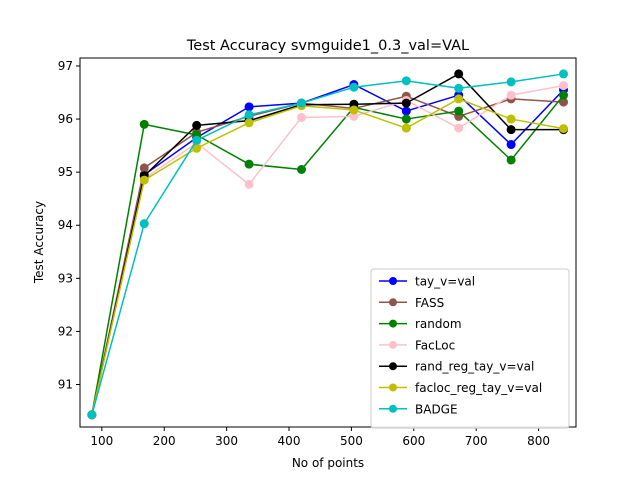  I want to click on x-tick-label: 300, so click(226, 441).